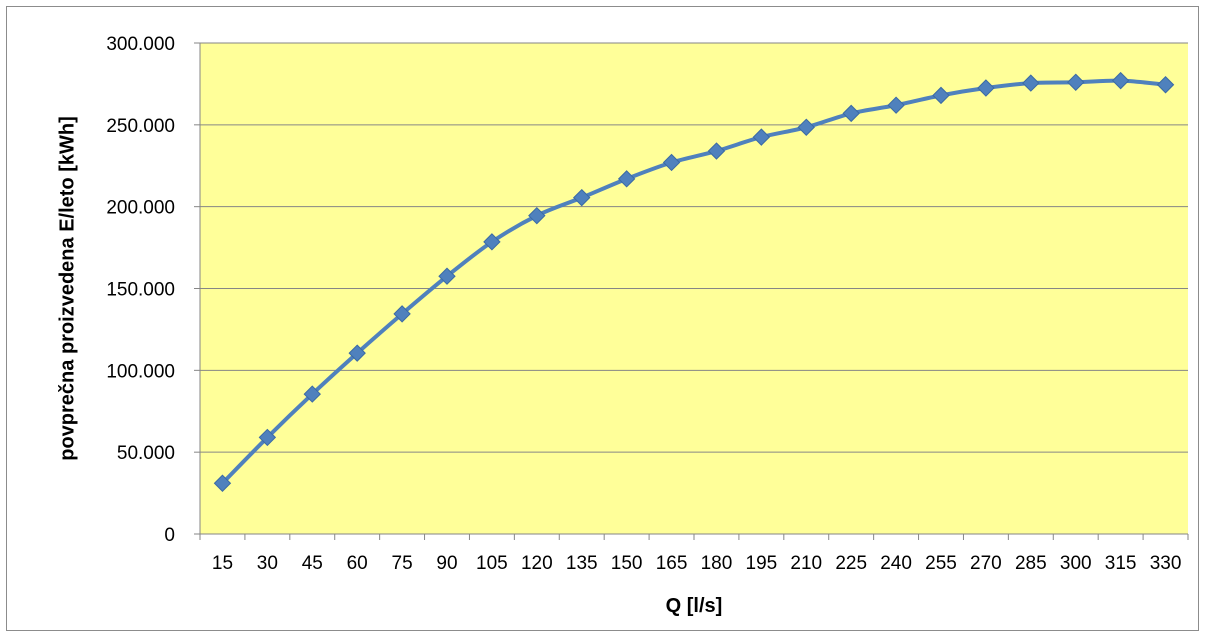 The height and width of the screenshot is (639, 1207). What do you see at coordinates (402, 563) in the screenshot?
I see `x-tick-label: 75` at bounding box center [402, 563].